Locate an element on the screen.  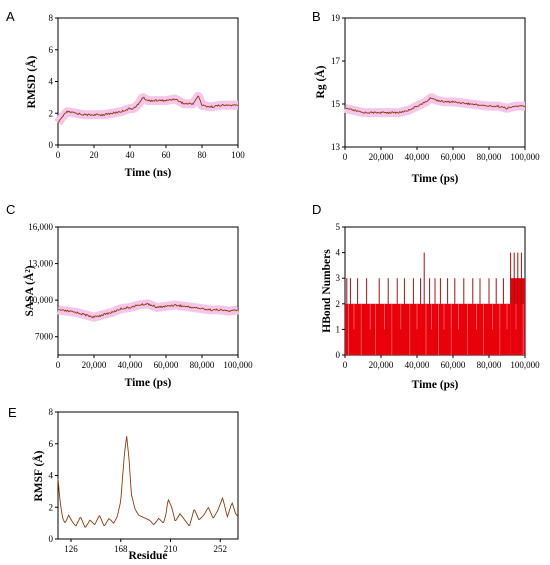
y-axis-title-c: SASA (Å²) is located at coordinates (29, 290).